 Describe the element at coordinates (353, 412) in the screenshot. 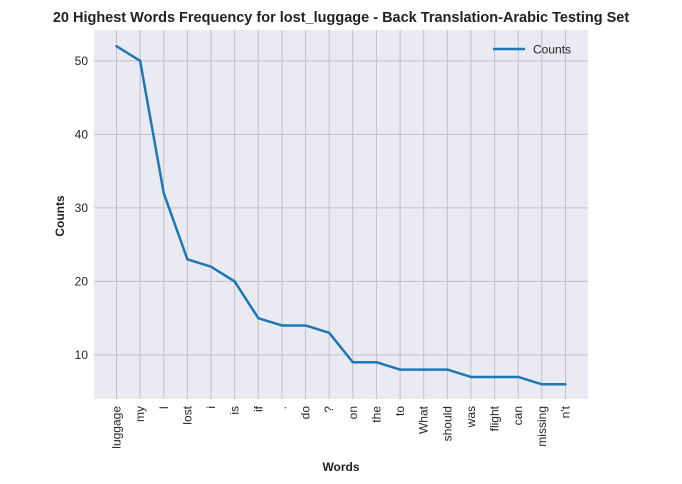

I see `x-tick-label: on` at that location.